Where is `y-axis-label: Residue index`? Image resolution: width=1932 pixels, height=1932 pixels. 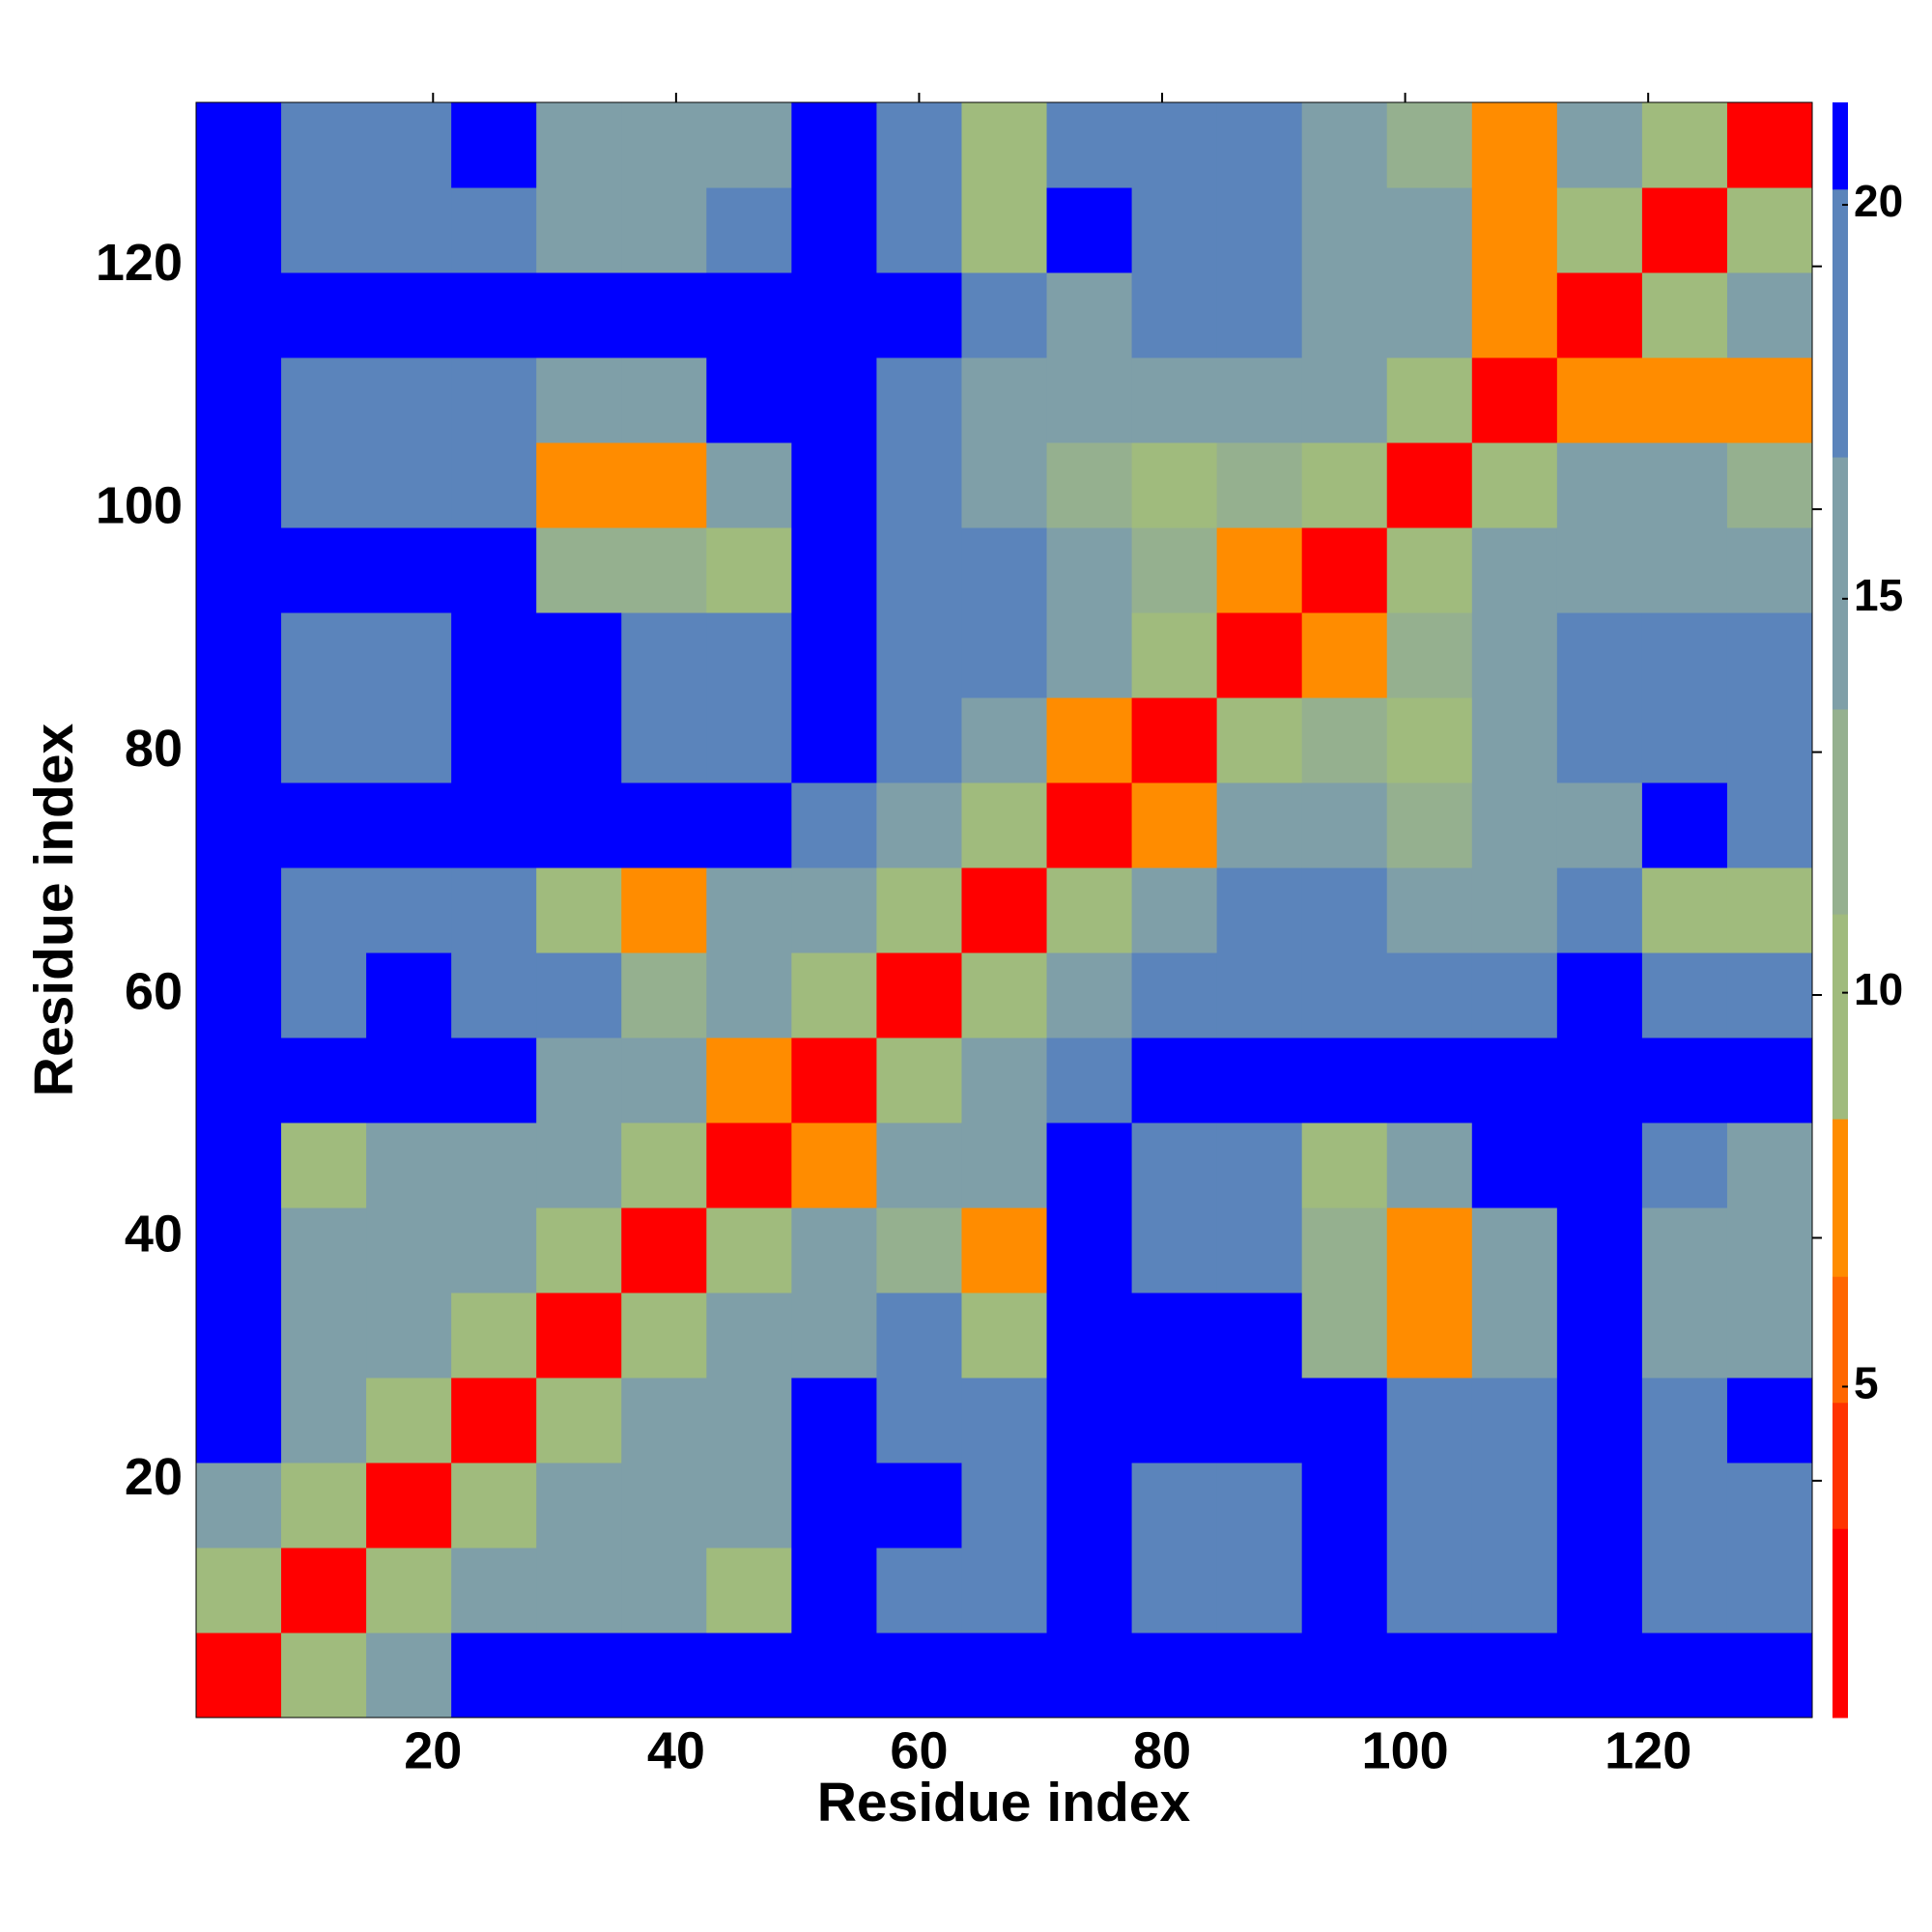 y-axis-label: Residue index is located at coordinates (54, 909).